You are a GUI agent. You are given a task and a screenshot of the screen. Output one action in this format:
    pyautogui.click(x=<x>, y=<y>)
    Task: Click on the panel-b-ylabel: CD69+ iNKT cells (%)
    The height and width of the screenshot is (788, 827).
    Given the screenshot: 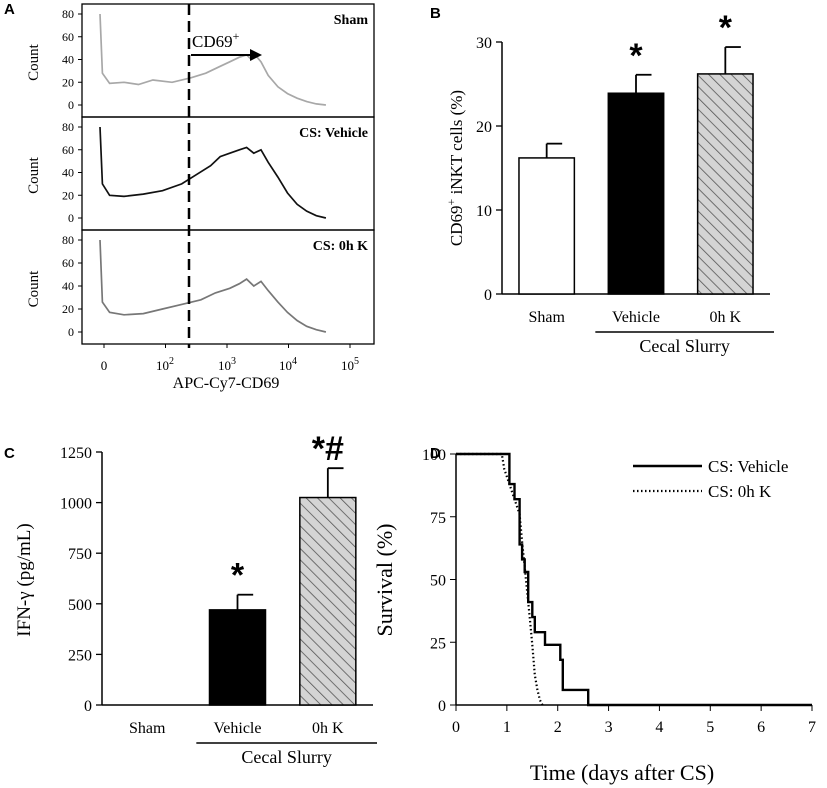 What is the action you would take?
    pyautogui.click(x=455, y=168)
    